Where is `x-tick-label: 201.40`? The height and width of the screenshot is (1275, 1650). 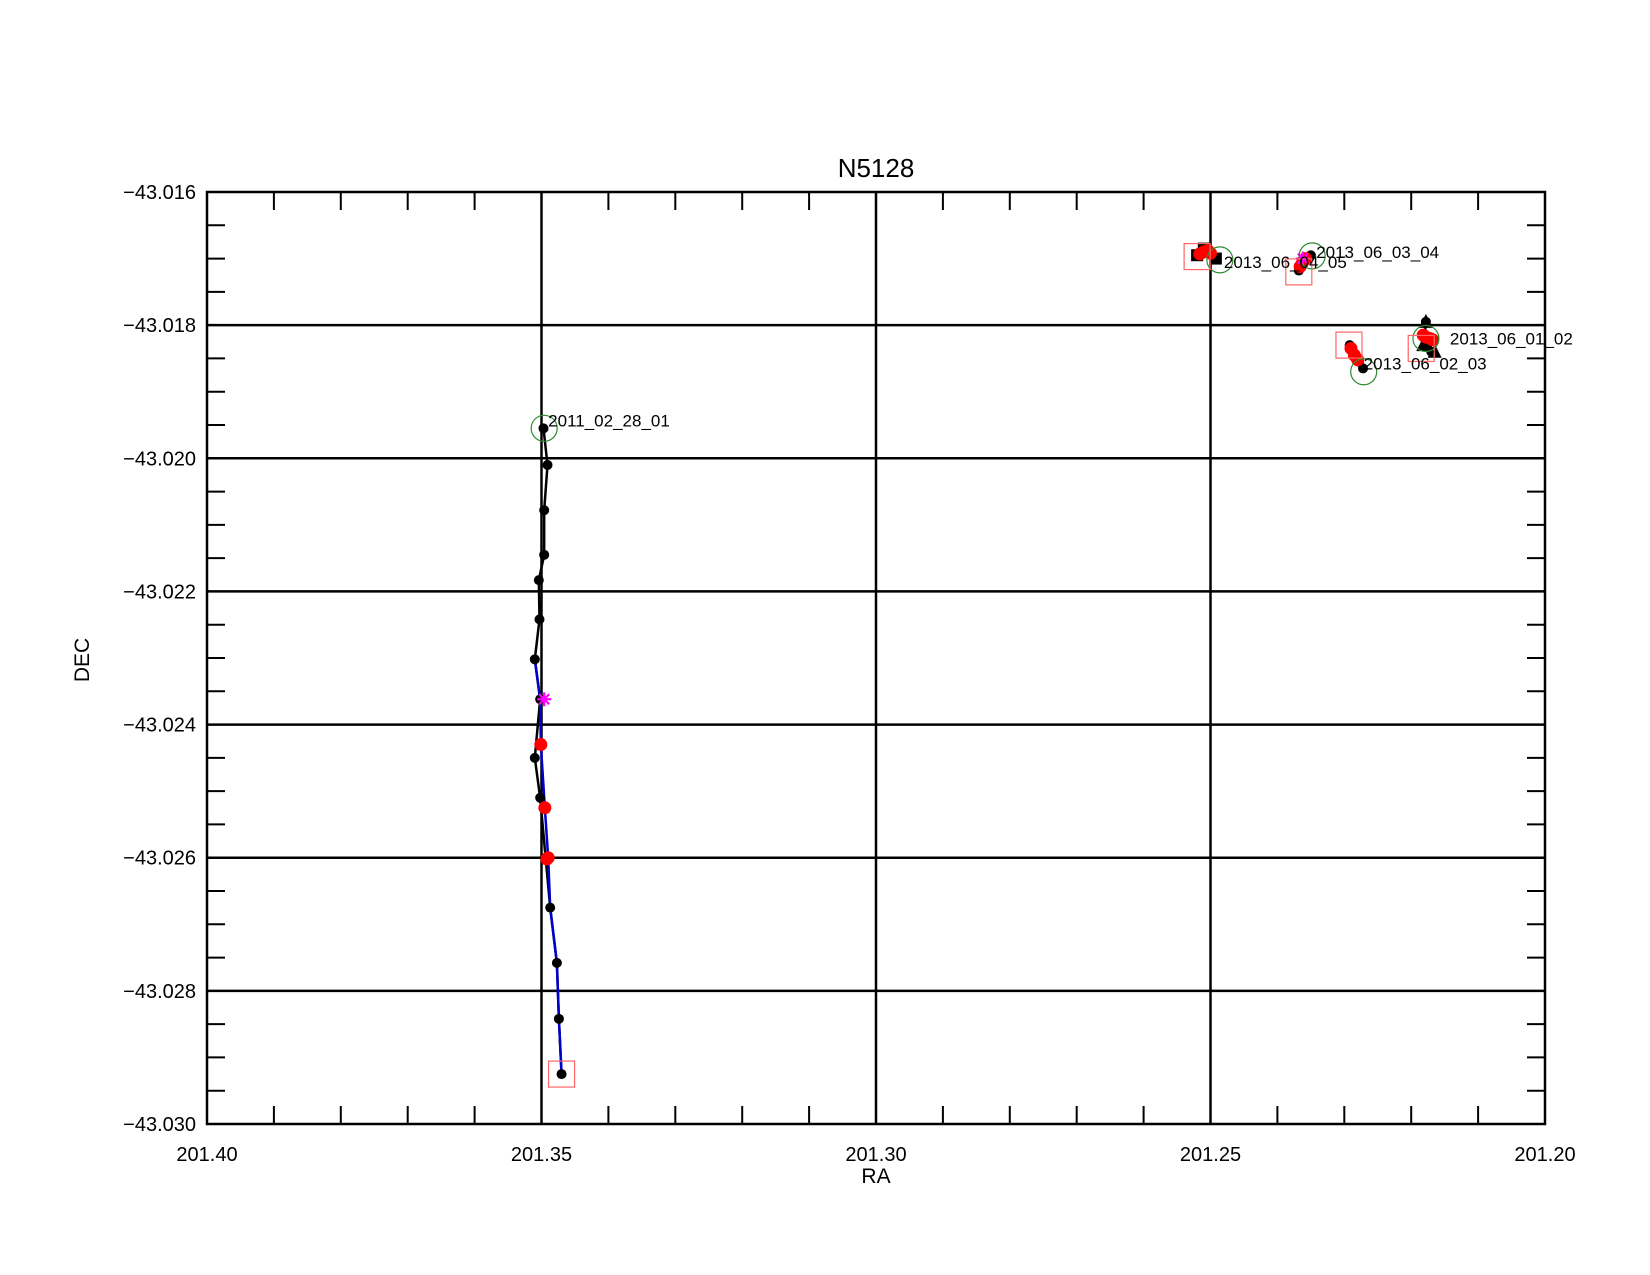
x-tick-label: 201.40 is located at coordinates (206, 1155).